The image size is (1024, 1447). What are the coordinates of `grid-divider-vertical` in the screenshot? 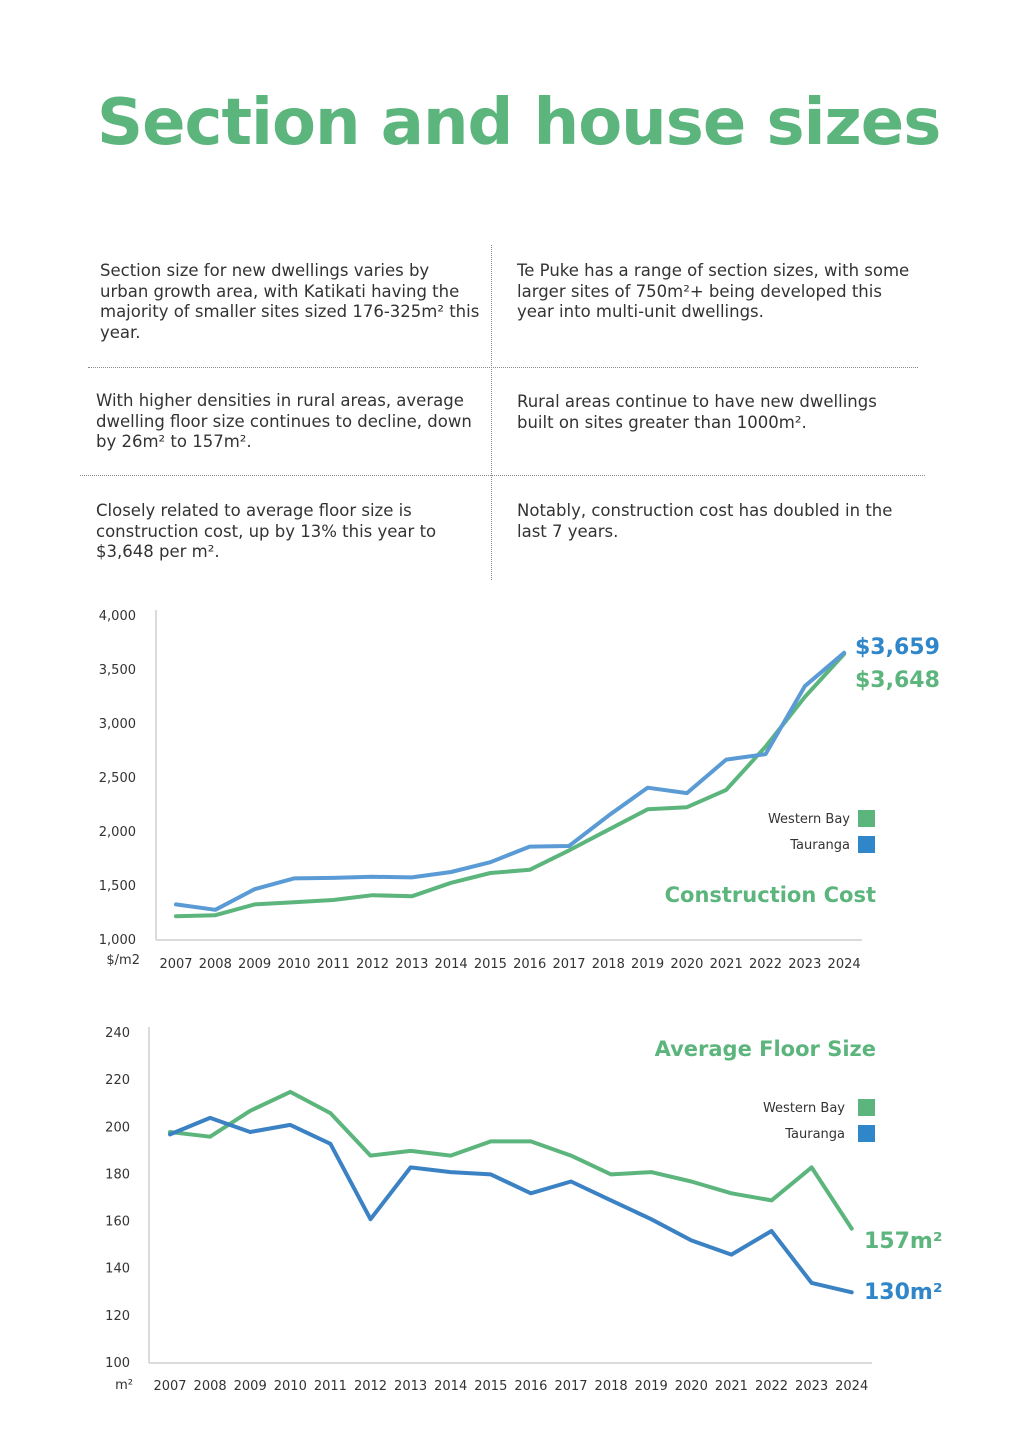 It's located at (491, 412).